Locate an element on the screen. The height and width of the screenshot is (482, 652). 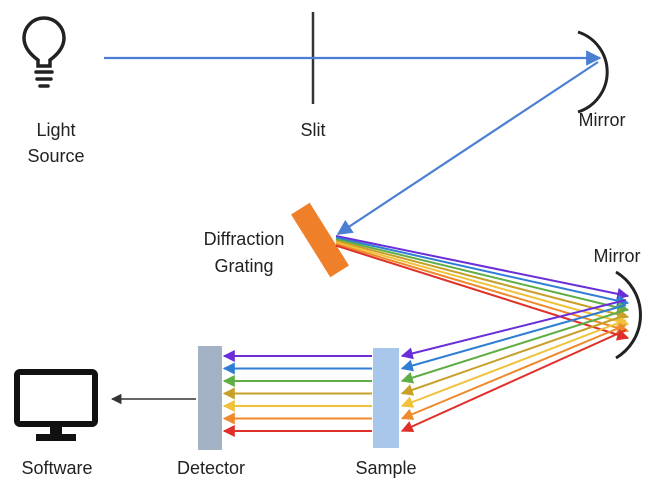
monitor-icon is located at coordinates (56, 405).